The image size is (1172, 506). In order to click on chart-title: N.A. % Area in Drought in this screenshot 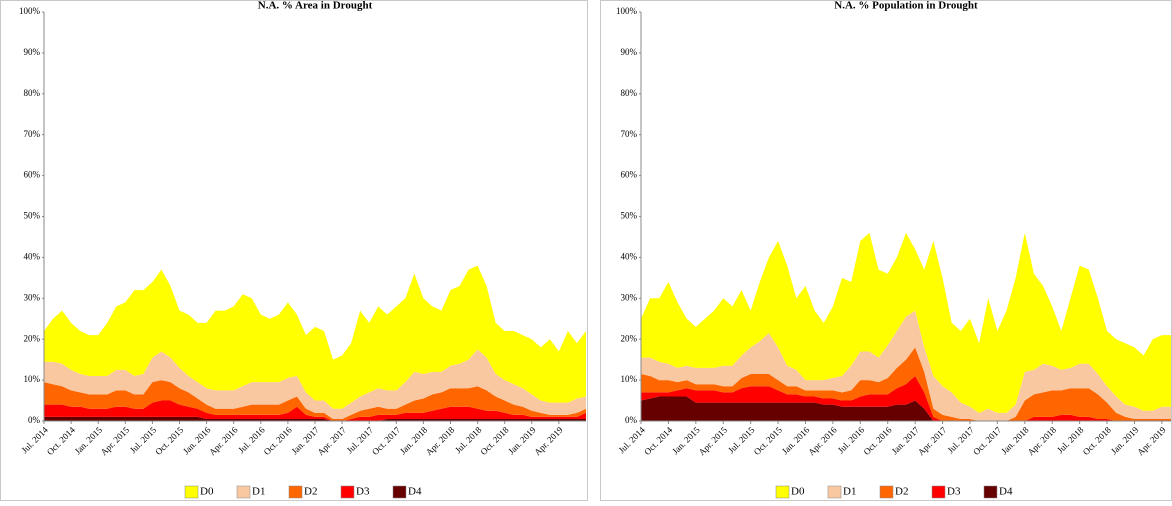, I will do `click(315, 6)`.